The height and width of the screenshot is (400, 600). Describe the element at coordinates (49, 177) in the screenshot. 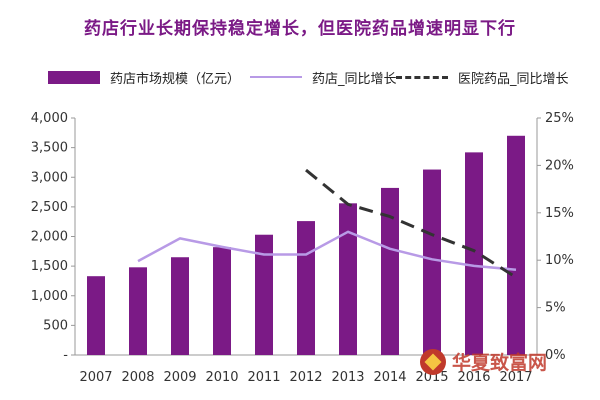

I see `y-left-tick-label: 3,000` at that location.